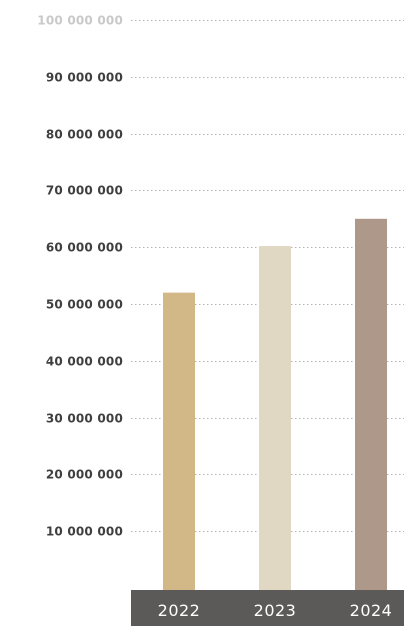  What do you see at coordinates (84, 248) in the screenshot?
I see `y-tick-label: 60 000 000` at bounding box center [84, 248].